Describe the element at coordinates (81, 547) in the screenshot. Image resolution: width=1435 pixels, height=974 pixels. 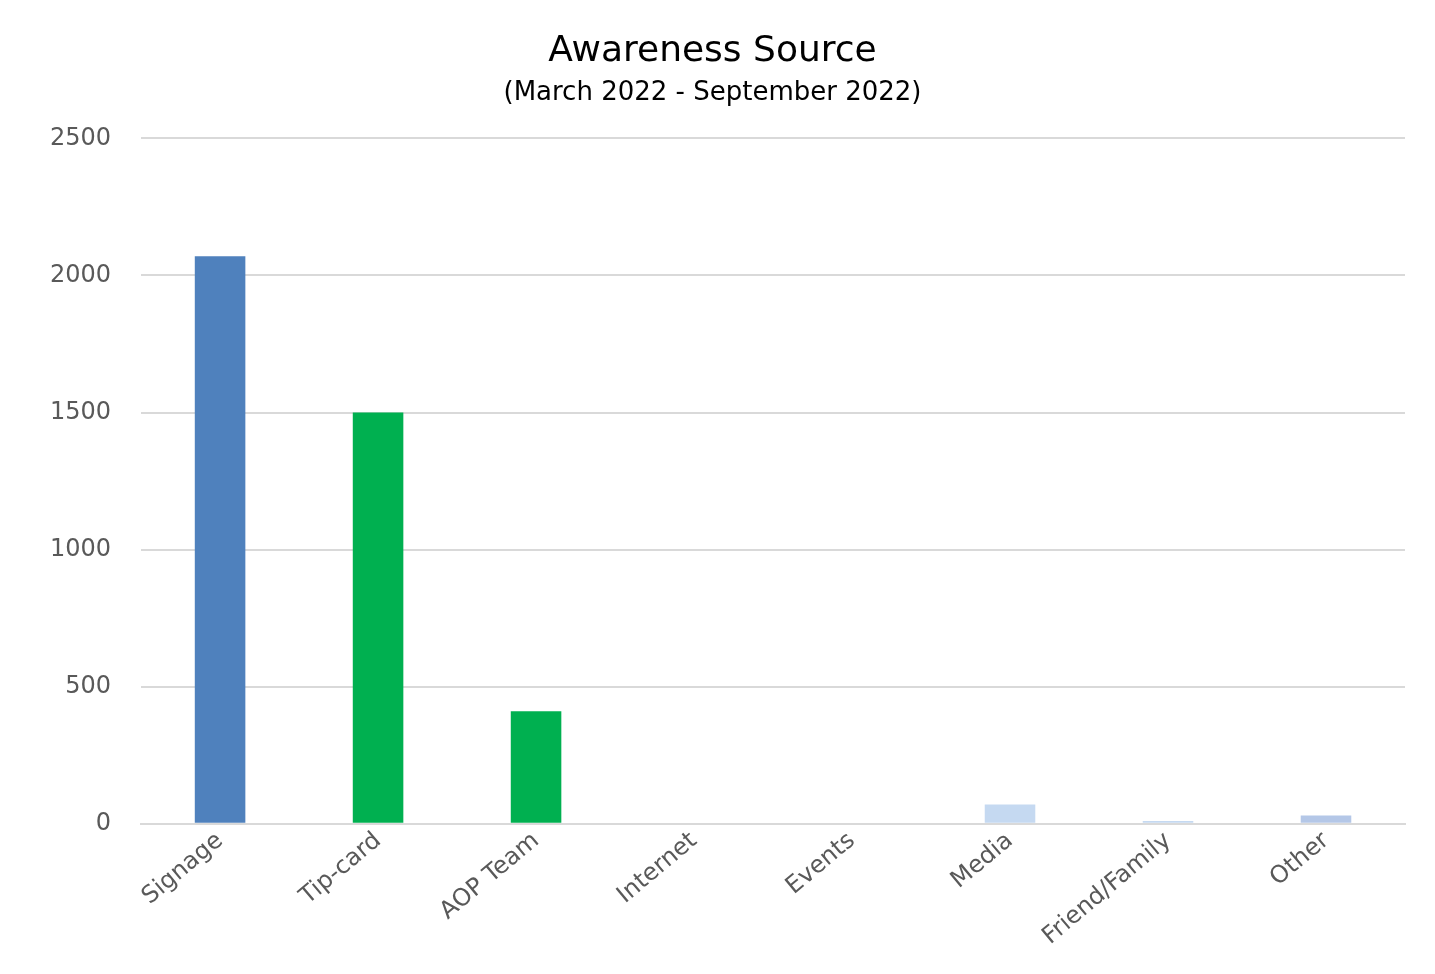
I see `y-tick-label: 1000` at that location.